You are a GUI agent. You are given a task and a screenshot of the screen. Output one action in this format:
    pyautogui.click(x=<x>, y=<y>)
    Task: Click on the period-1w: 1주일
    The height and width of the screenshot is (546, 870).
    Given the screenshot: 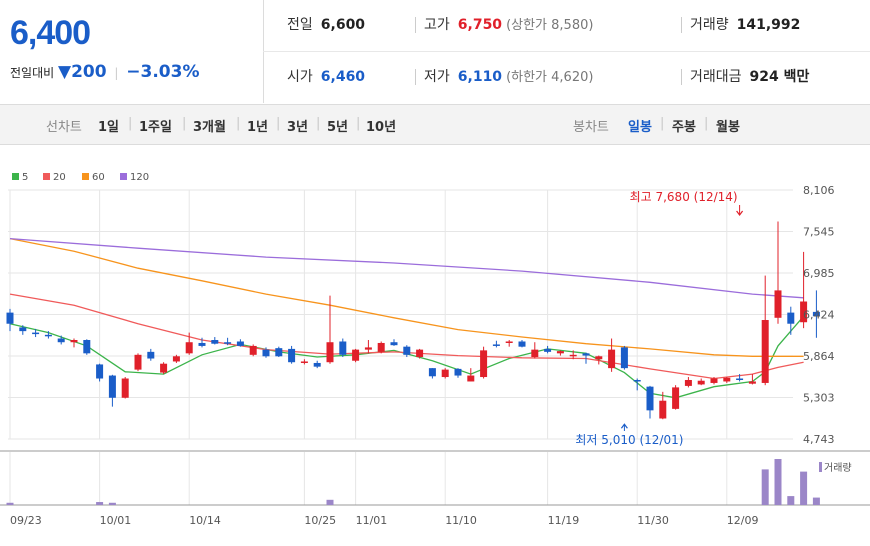 What is the action you would take?
    pyautogui.click(x=155, y=127)
    